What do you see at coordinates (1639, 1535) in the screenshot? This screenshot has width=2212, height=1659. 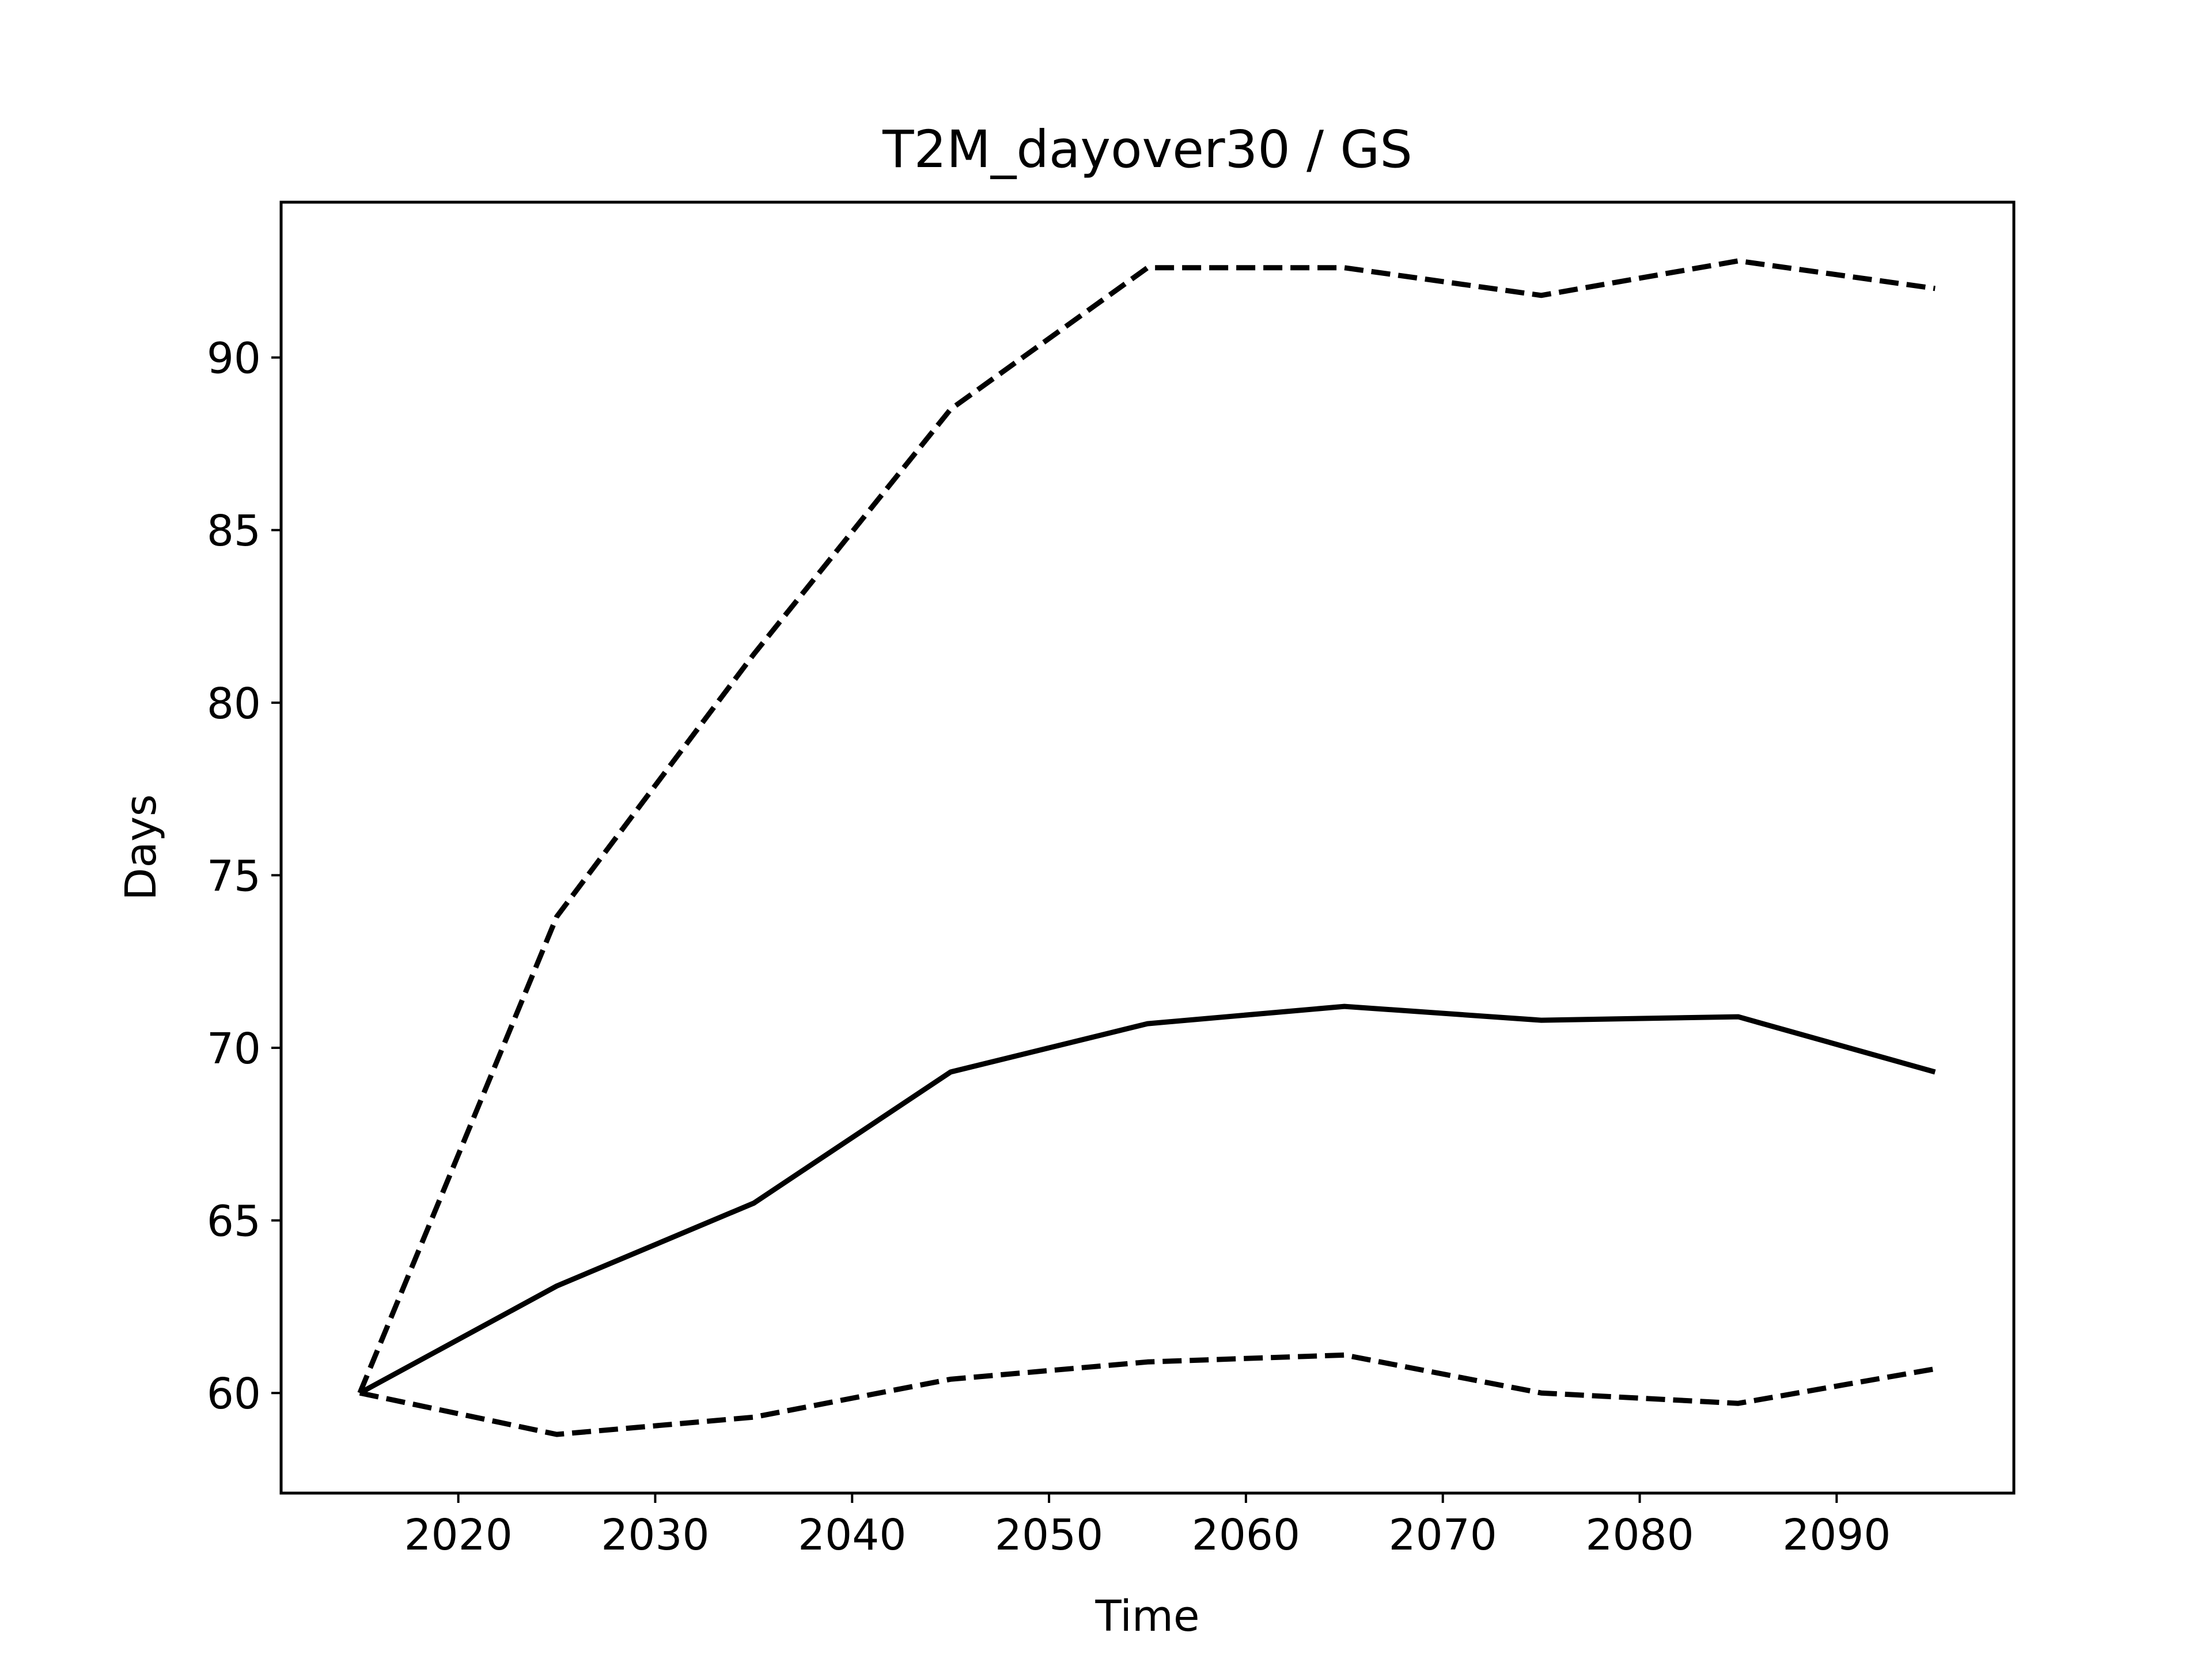 I see `x-tick-label: 2080` at bounding box center [1639, 1535].